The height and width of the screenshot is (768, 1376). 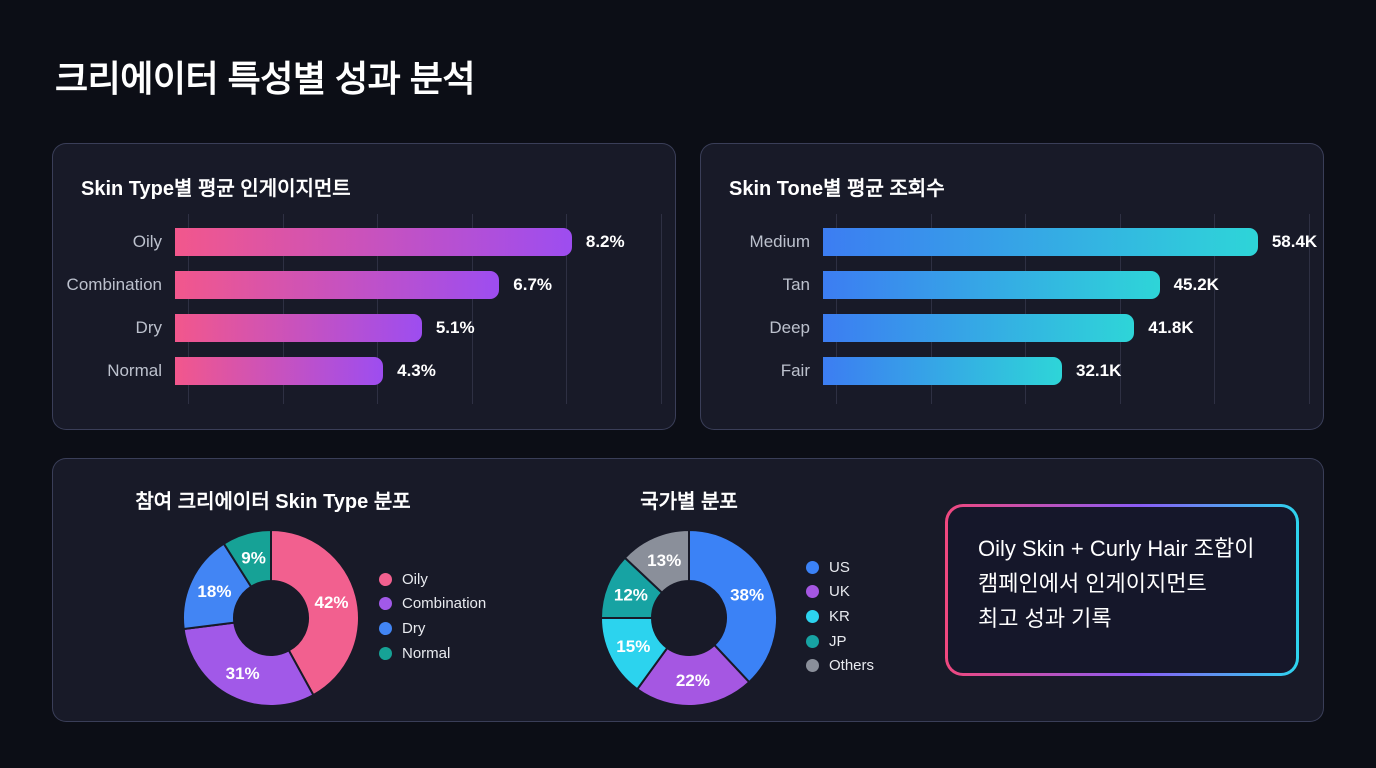 I want to click on bar-track: 4.3%, so click(x=417, y=370).